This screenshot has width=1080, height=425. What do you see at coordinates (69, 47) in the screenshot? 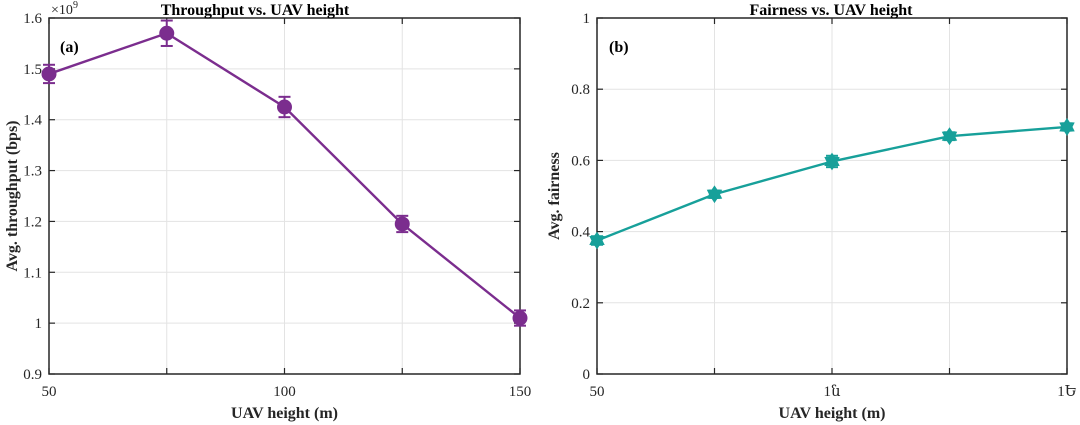
I see `panel-label: (a)` at bounding box center [69, 47].